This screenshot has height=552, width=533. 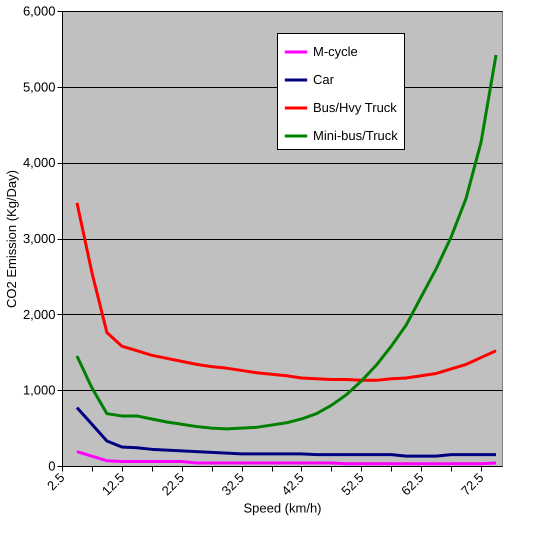 What do you see at coordinates (39, 390) in the screenshot?
I see `y-tick-label: 1,000` at bounding box center [39, 390].